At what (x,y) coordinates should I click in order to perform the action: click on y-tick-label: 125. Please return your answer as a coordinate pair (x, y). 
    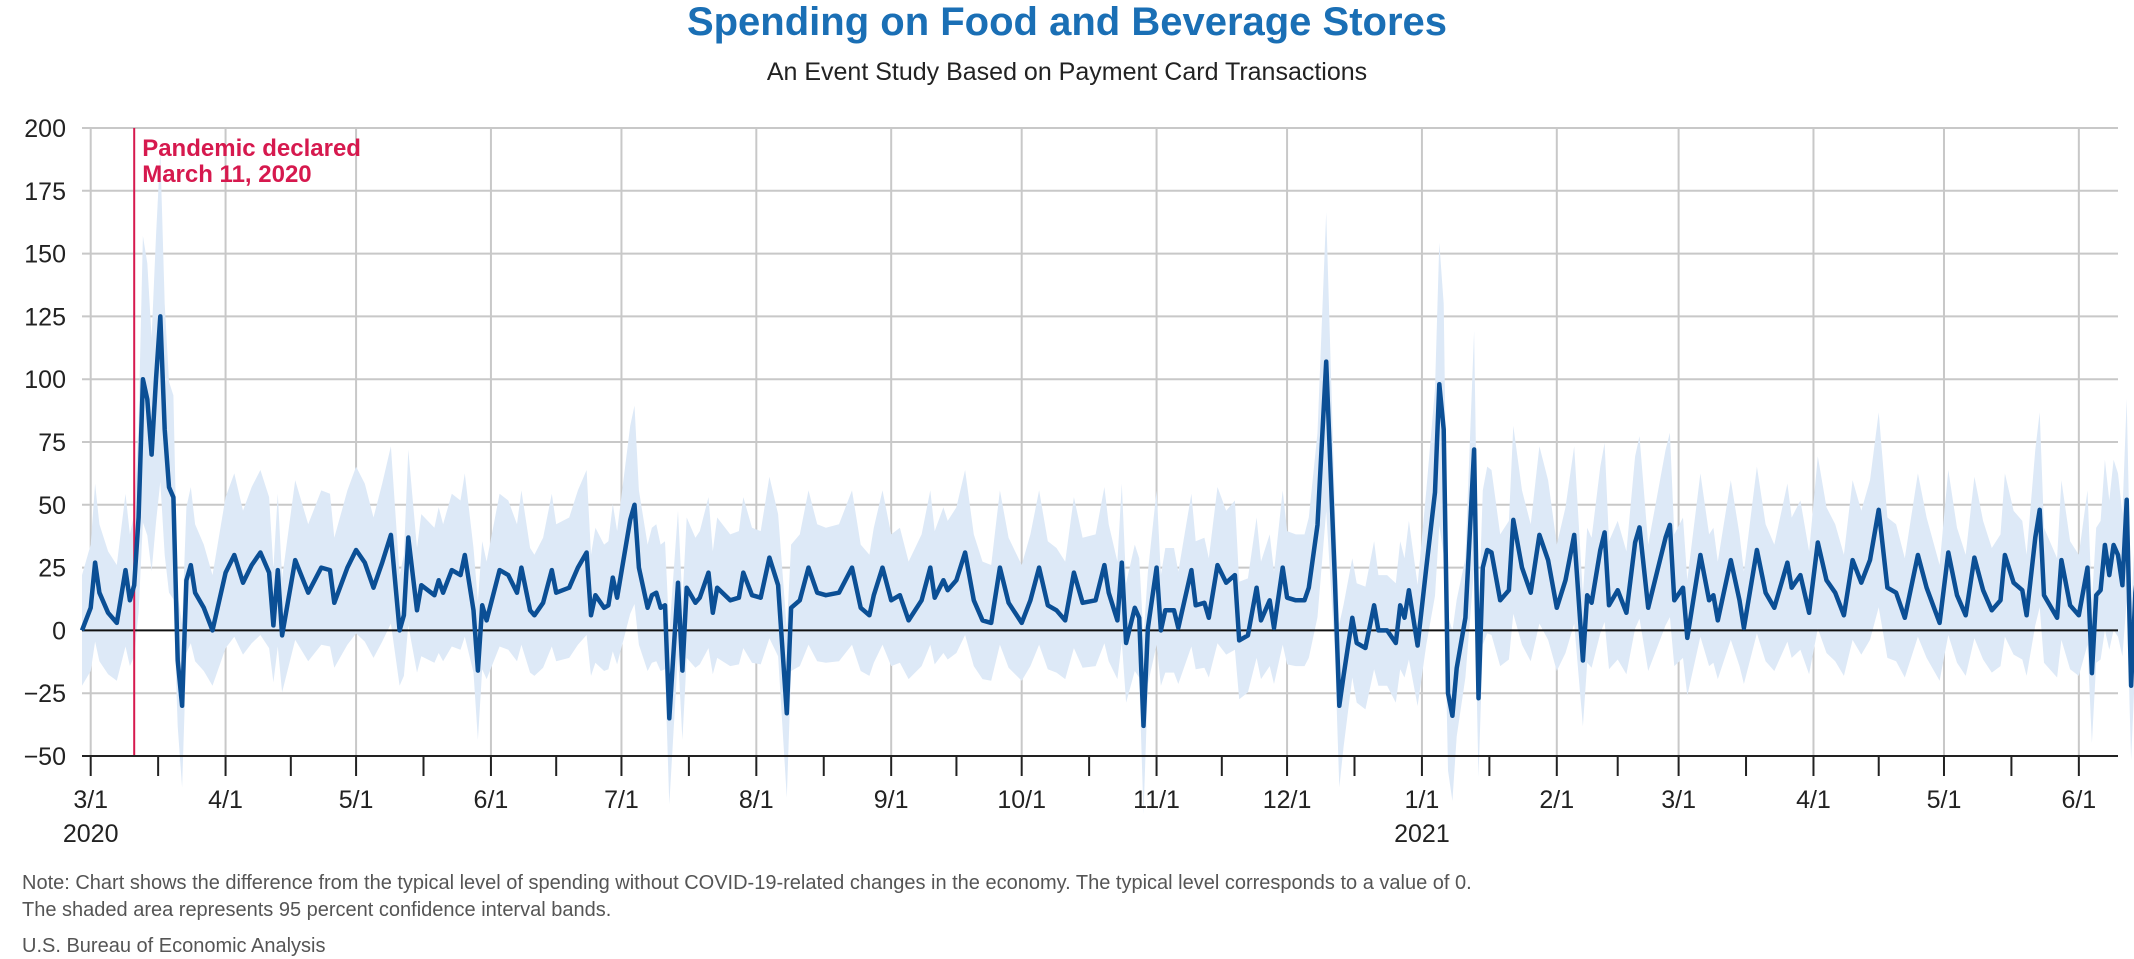
    Looking at the image, I should click on (45, 317).